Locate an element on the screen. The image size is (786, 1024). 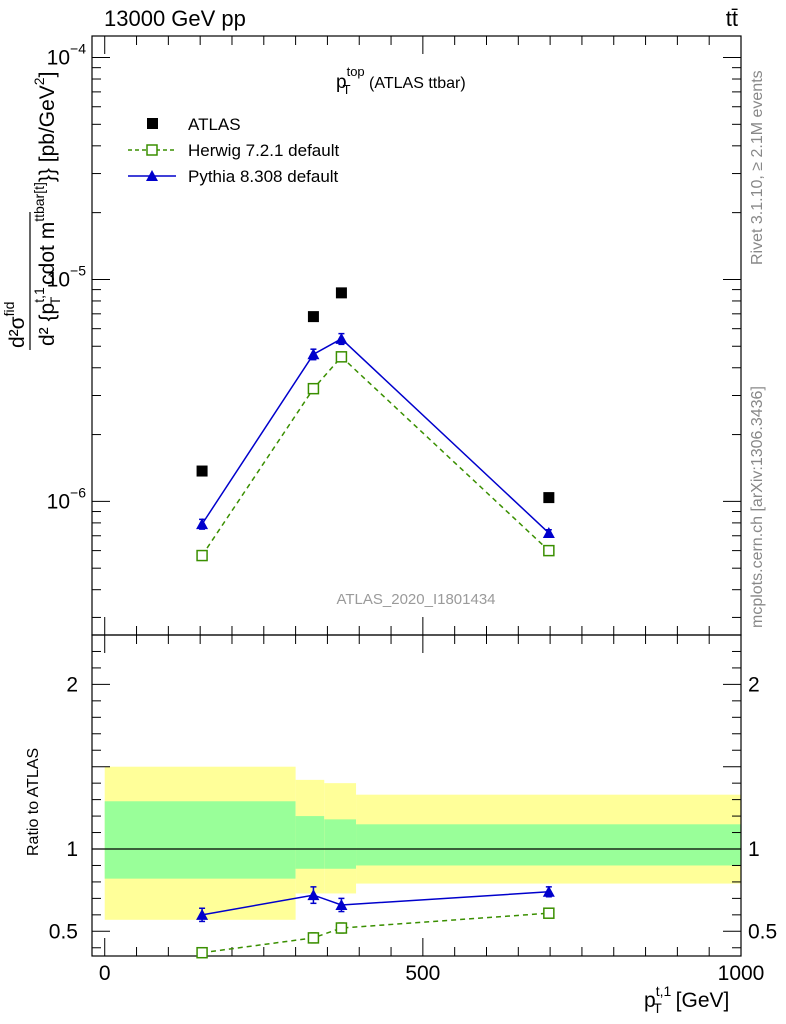
main-series-layer is located at coordinates (375, 424).